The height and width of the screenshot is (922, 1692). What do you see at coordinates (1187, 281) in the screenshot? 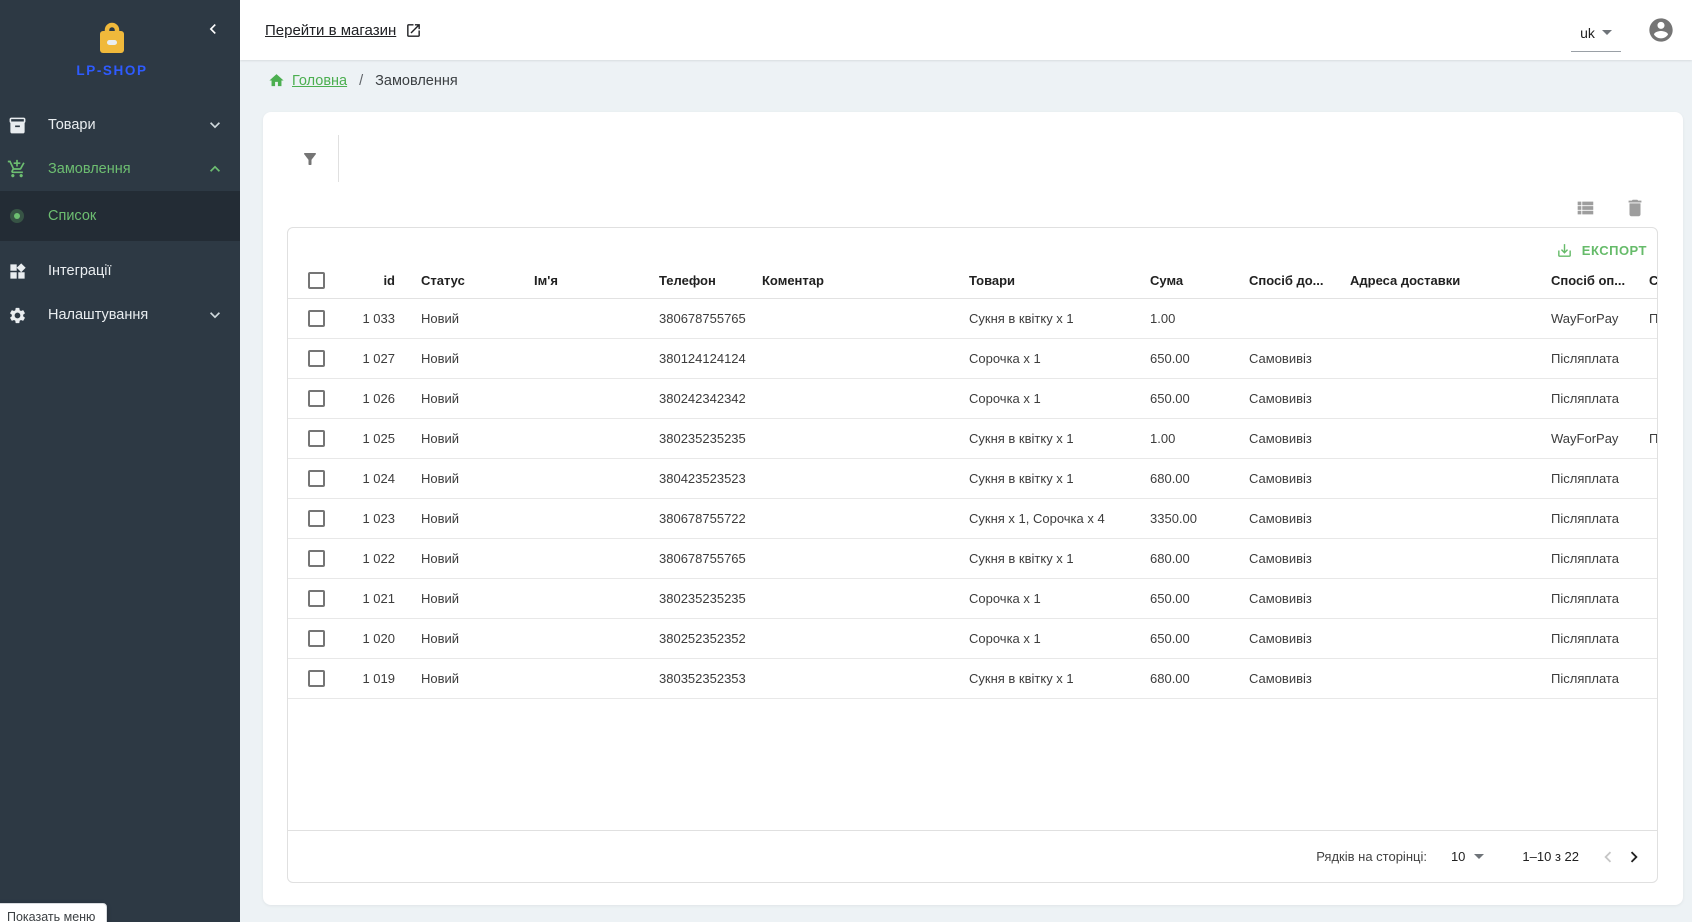
I see `column-header-sum: Сума` at bounding box center [1187, 281].